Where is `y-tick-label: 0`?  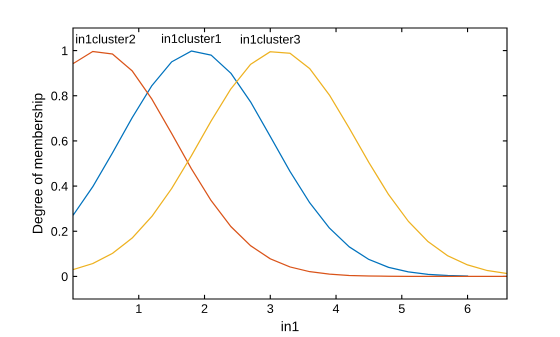
y-tick-label: 0 is located at coordinates (65, 277).